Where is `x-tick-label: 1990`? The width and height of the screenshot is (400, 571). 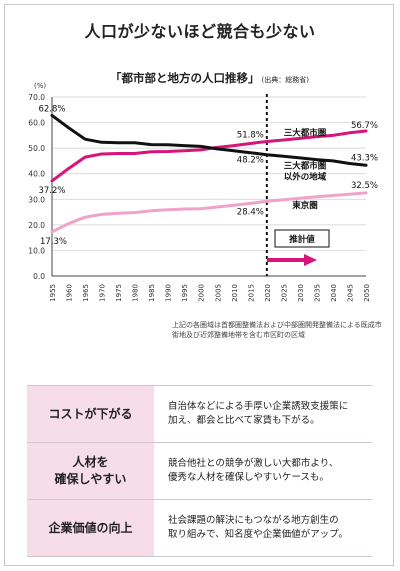
x-tick-label: 1990 is located at coordinates (169, 293).